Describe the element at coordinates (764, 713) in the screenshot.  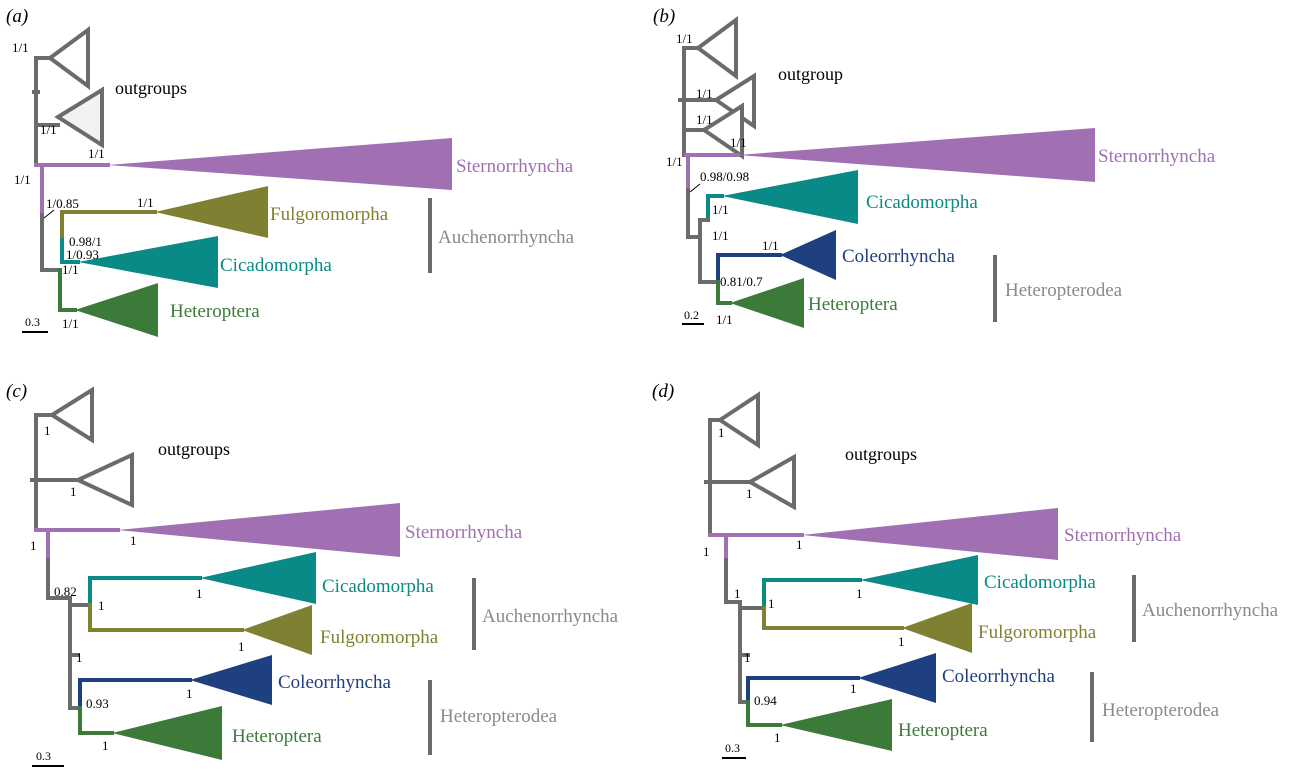
I see `branch-heteroptera-d` at that location.